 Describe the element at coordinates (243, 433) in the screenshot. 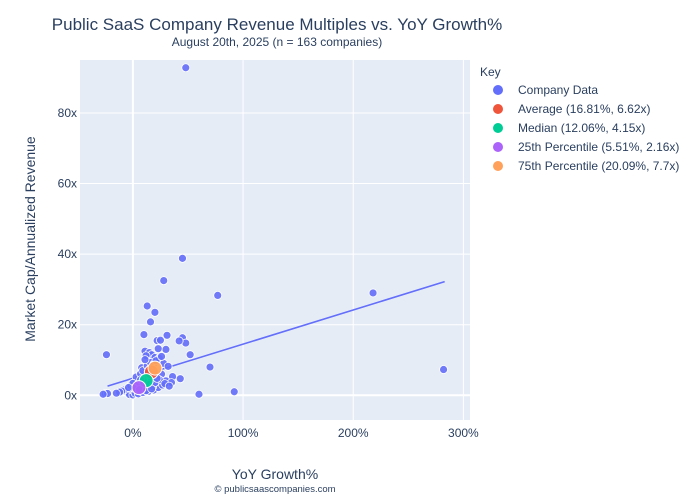

I see `x-tick-label: 100%` at that location.